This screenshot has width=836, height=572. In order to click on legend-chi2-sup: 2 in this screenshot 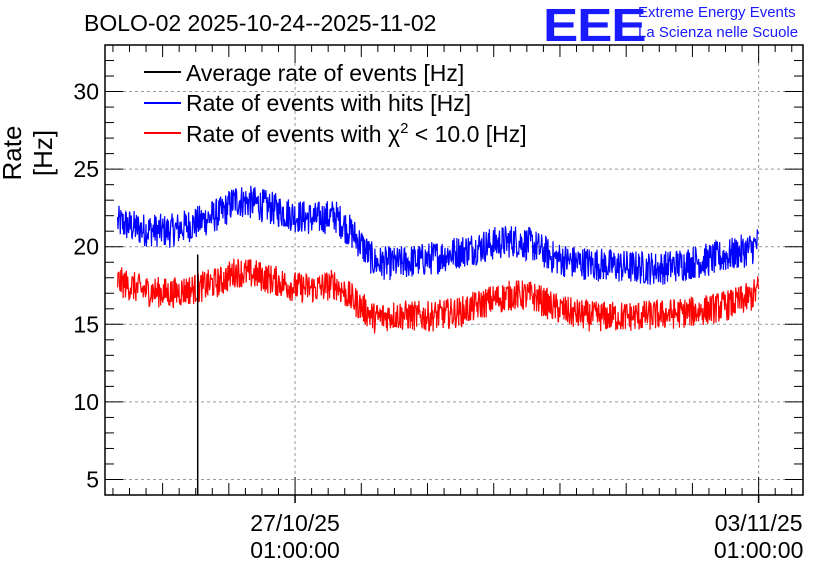, I will do `click(404, 128)`.